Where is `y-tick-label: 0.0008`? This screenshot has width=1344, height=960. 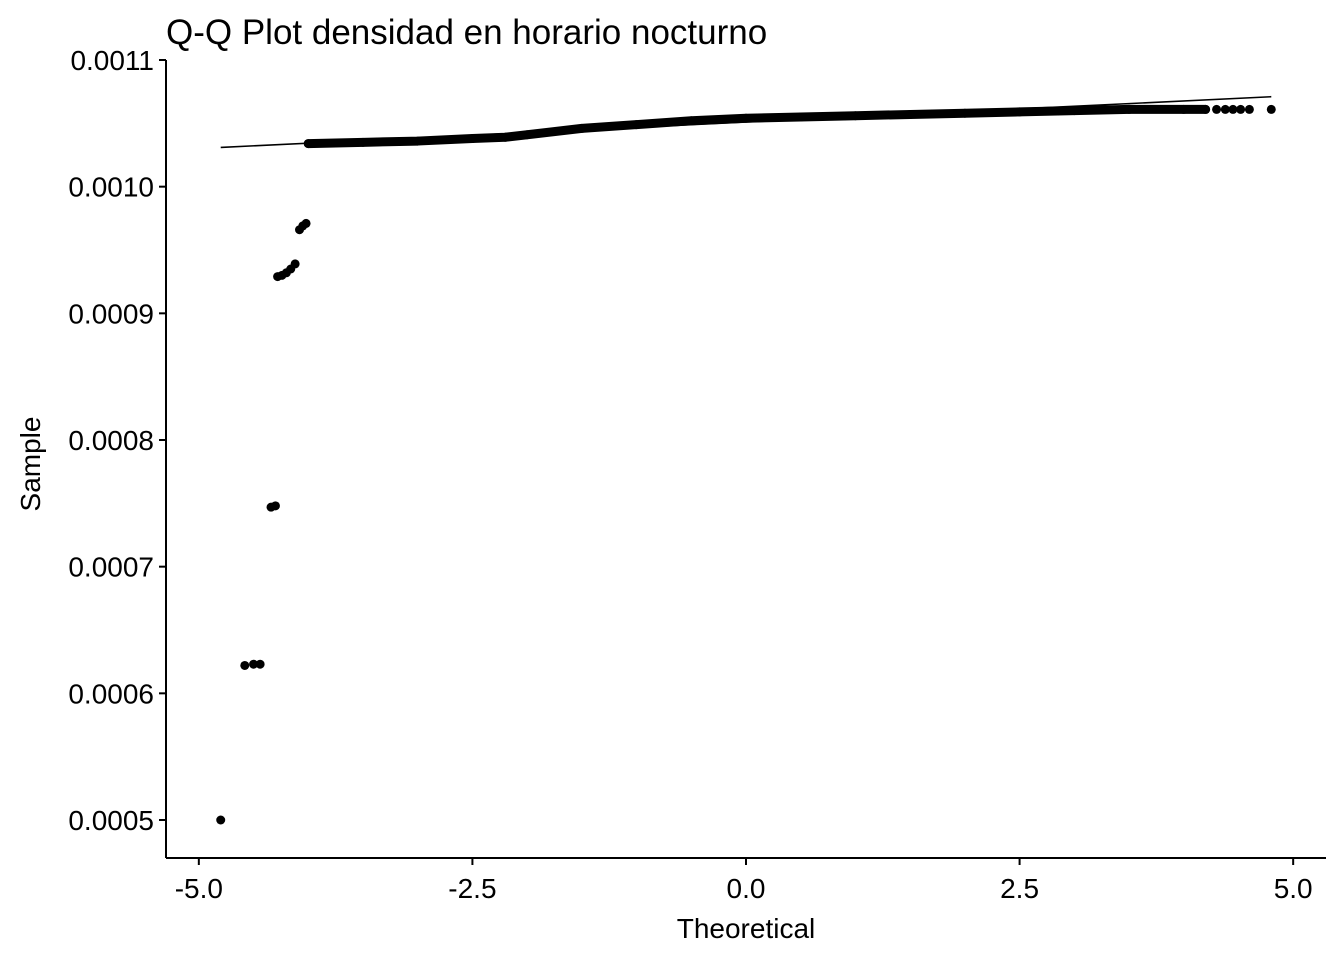 y-tick-label: 0.0008 is located at coordinates (111, 440).